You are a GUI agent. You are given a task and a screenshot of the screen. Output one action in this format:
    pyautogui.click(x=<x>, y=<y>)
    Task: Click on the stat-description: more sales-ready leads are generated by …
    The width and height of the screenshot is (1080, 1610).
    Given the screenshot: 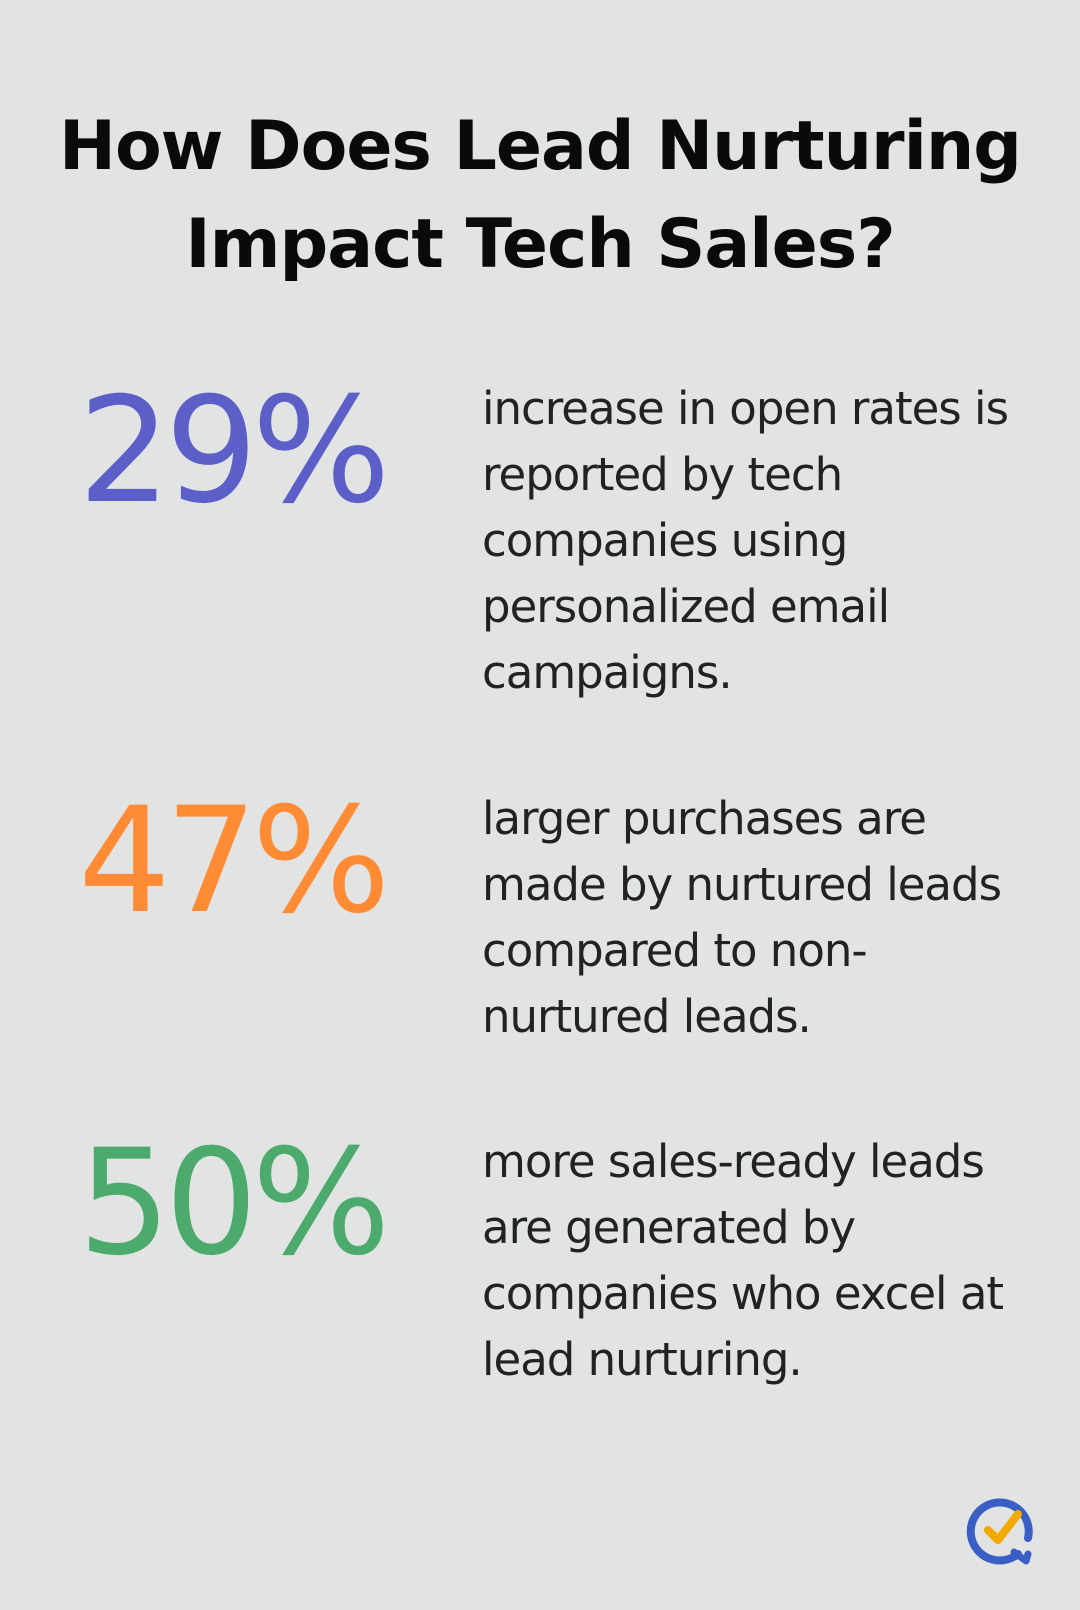 What is the action you would take?
    pyautogui.click(x=743, y=1260)
    